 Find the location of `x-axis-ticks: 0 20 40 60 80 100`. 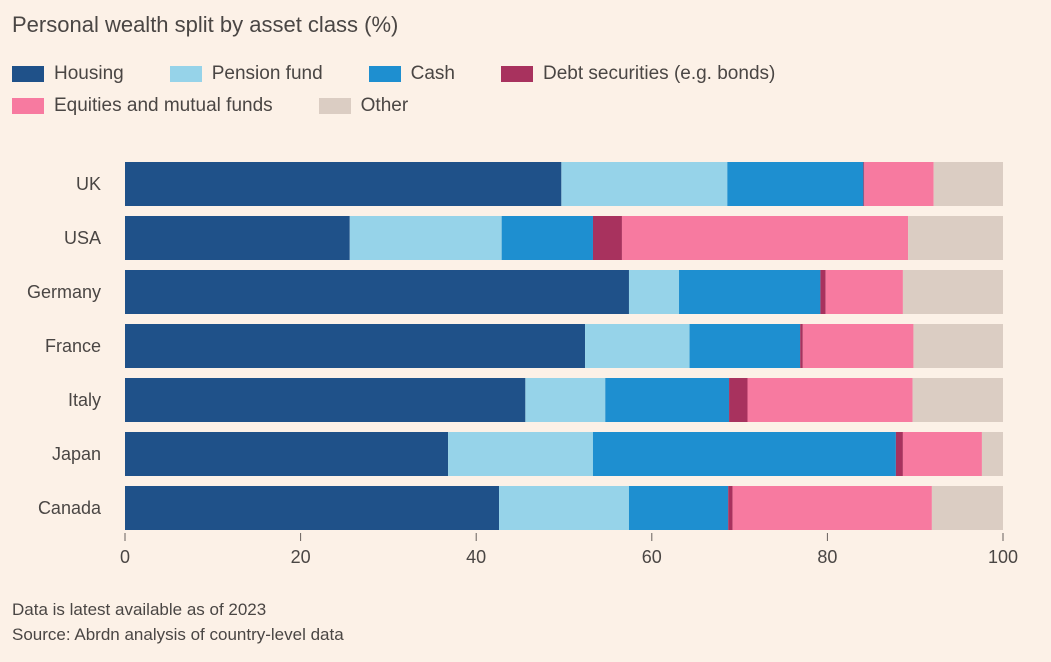

x-axis-ticks: 0 20 40 60 80 100 is located at coordinates (569, 550).